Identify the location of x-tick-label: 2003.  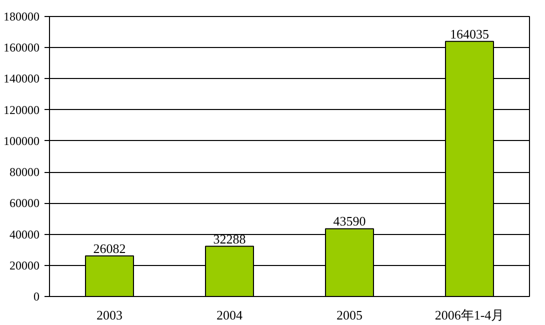
(109, 315).